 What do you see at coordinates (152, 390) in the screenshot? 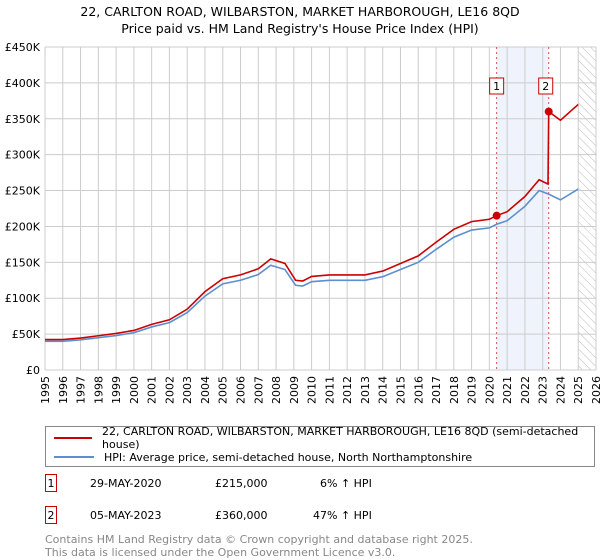
I see `x-tick-label: 2001` at bounding box center [152, 390].